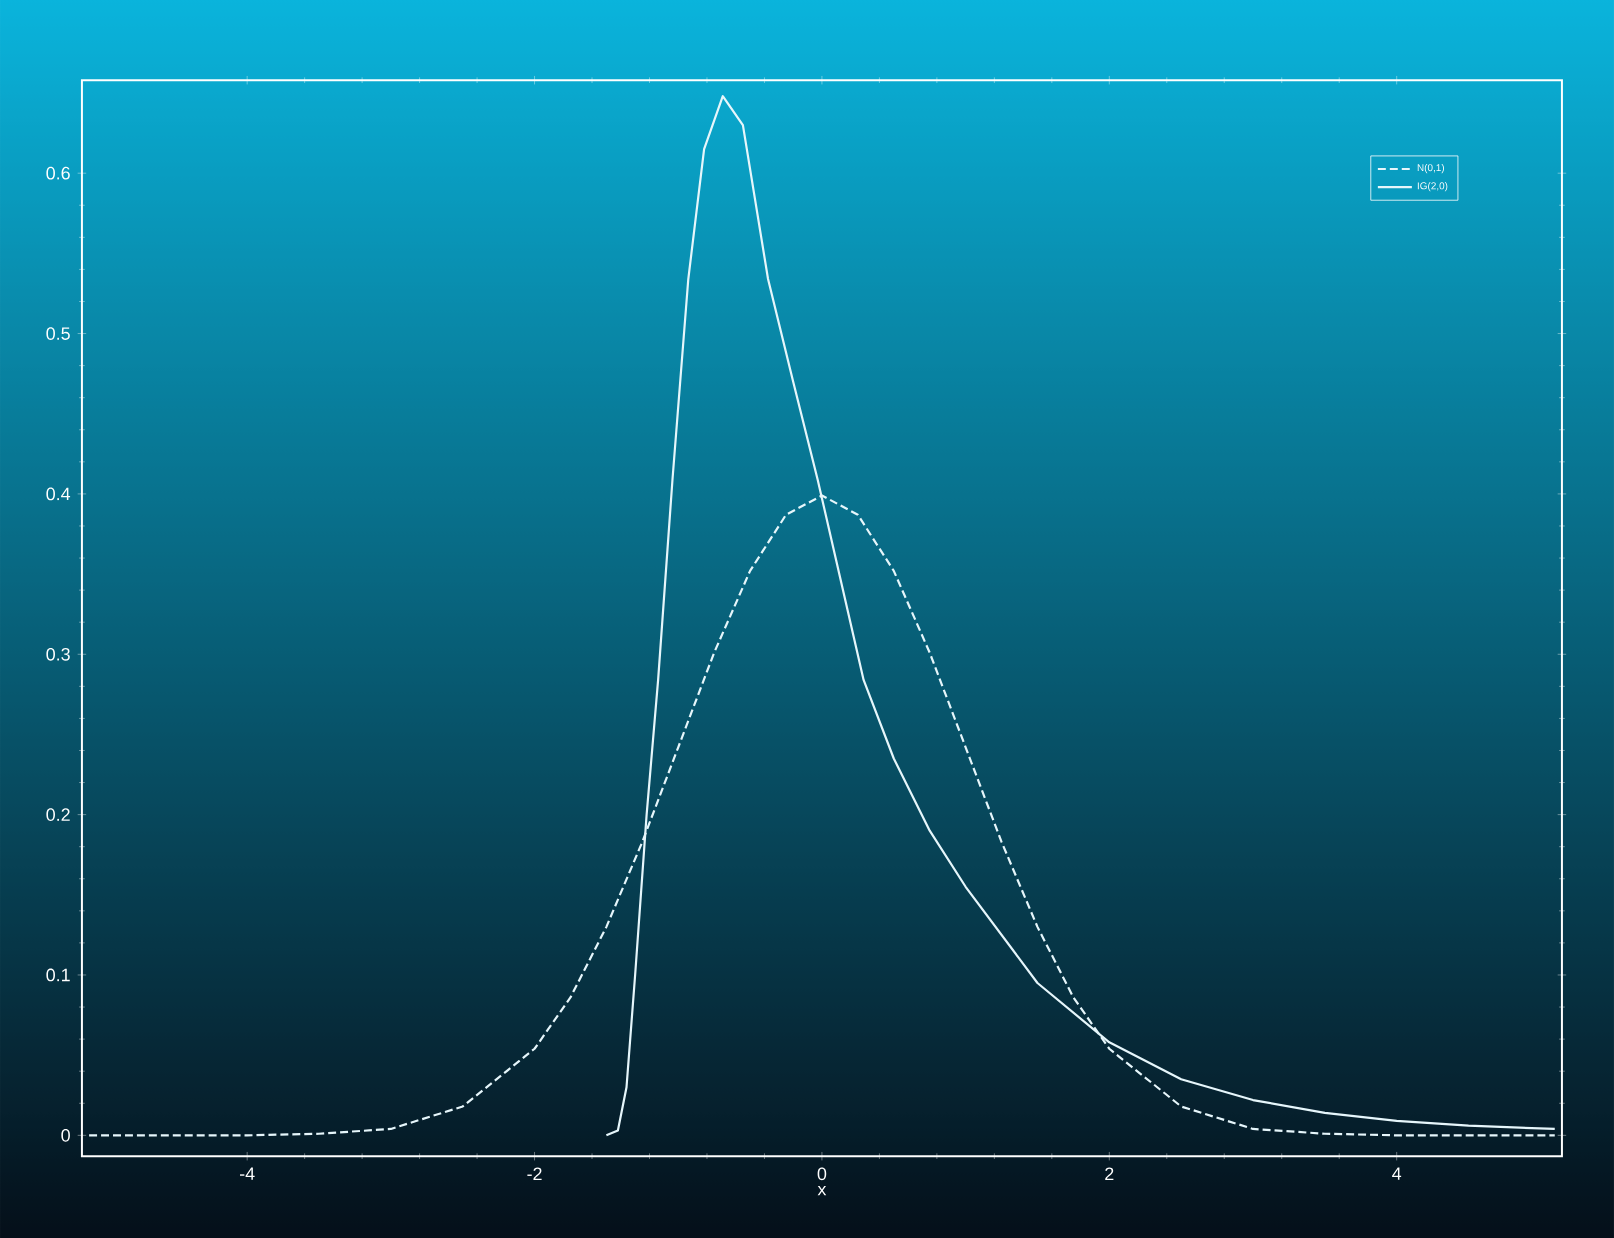 This screenshot has width=1614, height=1238. What do you see at coordinates (822, 1174) in the screenshot?
I see `x-tick-label: 0` at bounding box center [822, 1174].